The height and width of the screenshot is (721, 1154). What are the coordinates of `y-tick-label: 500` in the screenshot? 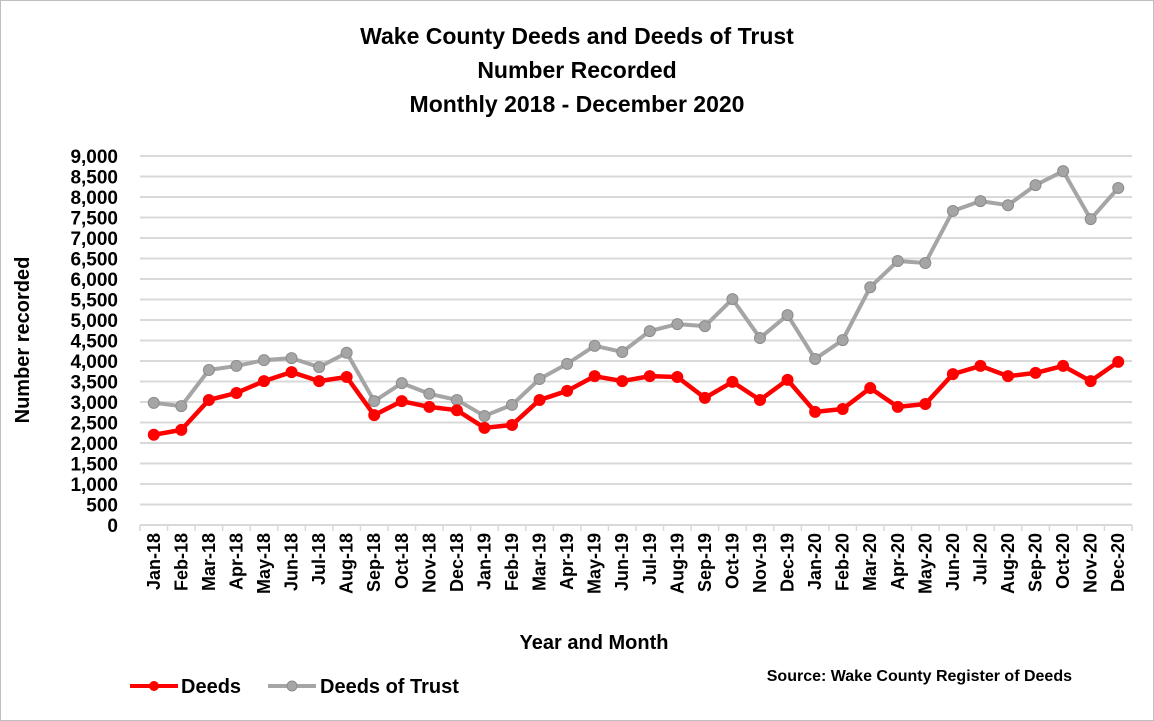 It's located at (102, 506).